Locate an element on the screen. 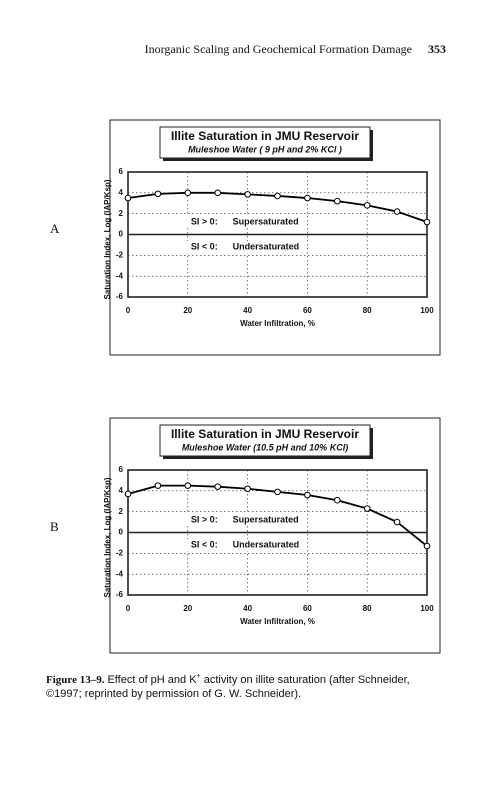  caption-label: Figure 13–9. is located at coordinates (75, 680).